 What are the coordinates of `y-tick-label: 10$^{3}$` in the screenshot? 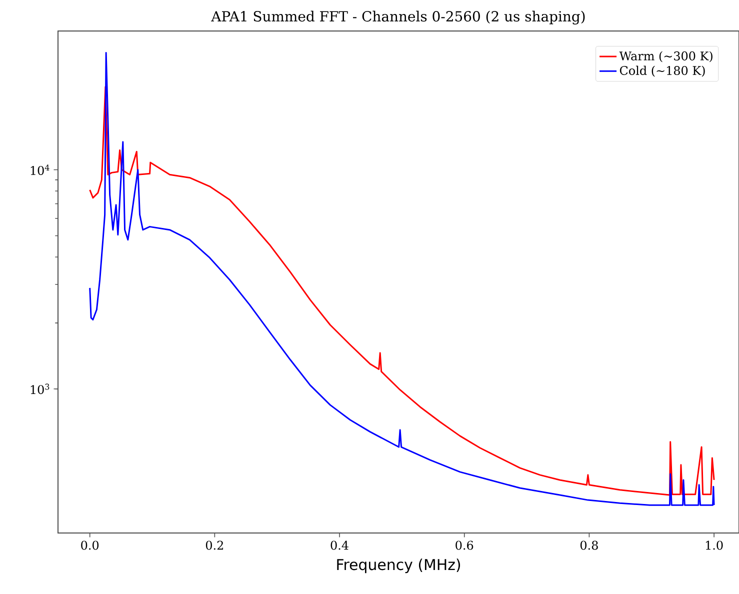 It's located at (40, 389).